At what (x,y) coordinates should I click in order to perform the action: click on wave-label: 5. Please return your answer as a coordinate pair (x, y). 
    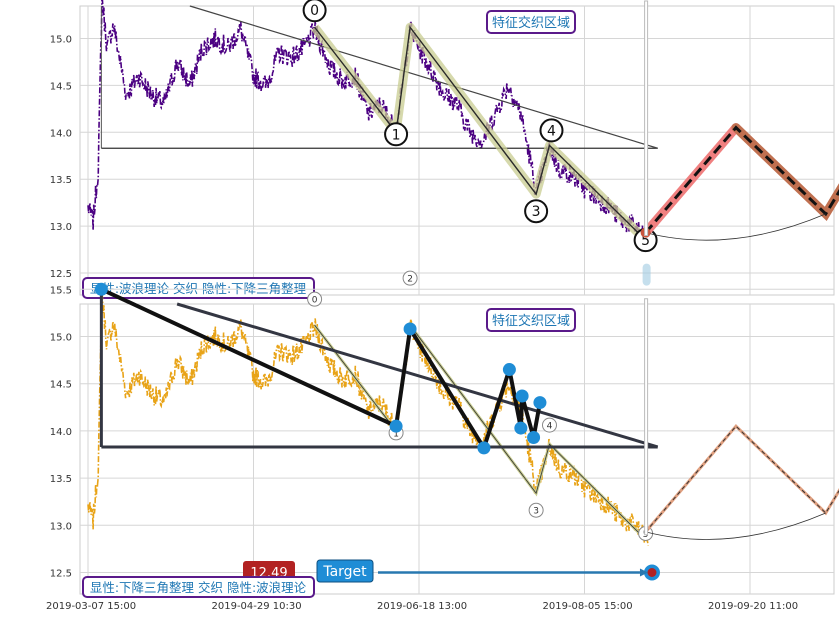
    Looking at the image, I should click on (645, 241).